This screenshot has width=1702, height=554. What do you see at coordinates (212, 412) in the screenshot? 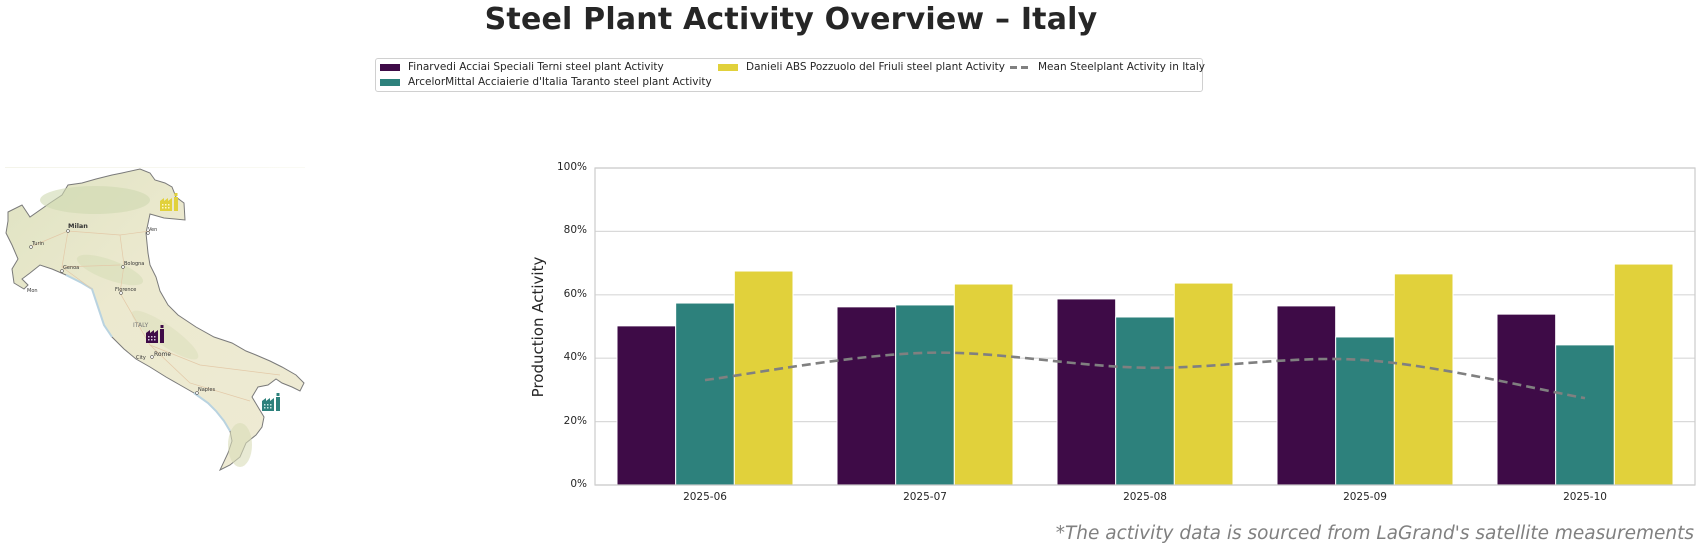
I see `coast-water-south` at bounding box center [212, 412].